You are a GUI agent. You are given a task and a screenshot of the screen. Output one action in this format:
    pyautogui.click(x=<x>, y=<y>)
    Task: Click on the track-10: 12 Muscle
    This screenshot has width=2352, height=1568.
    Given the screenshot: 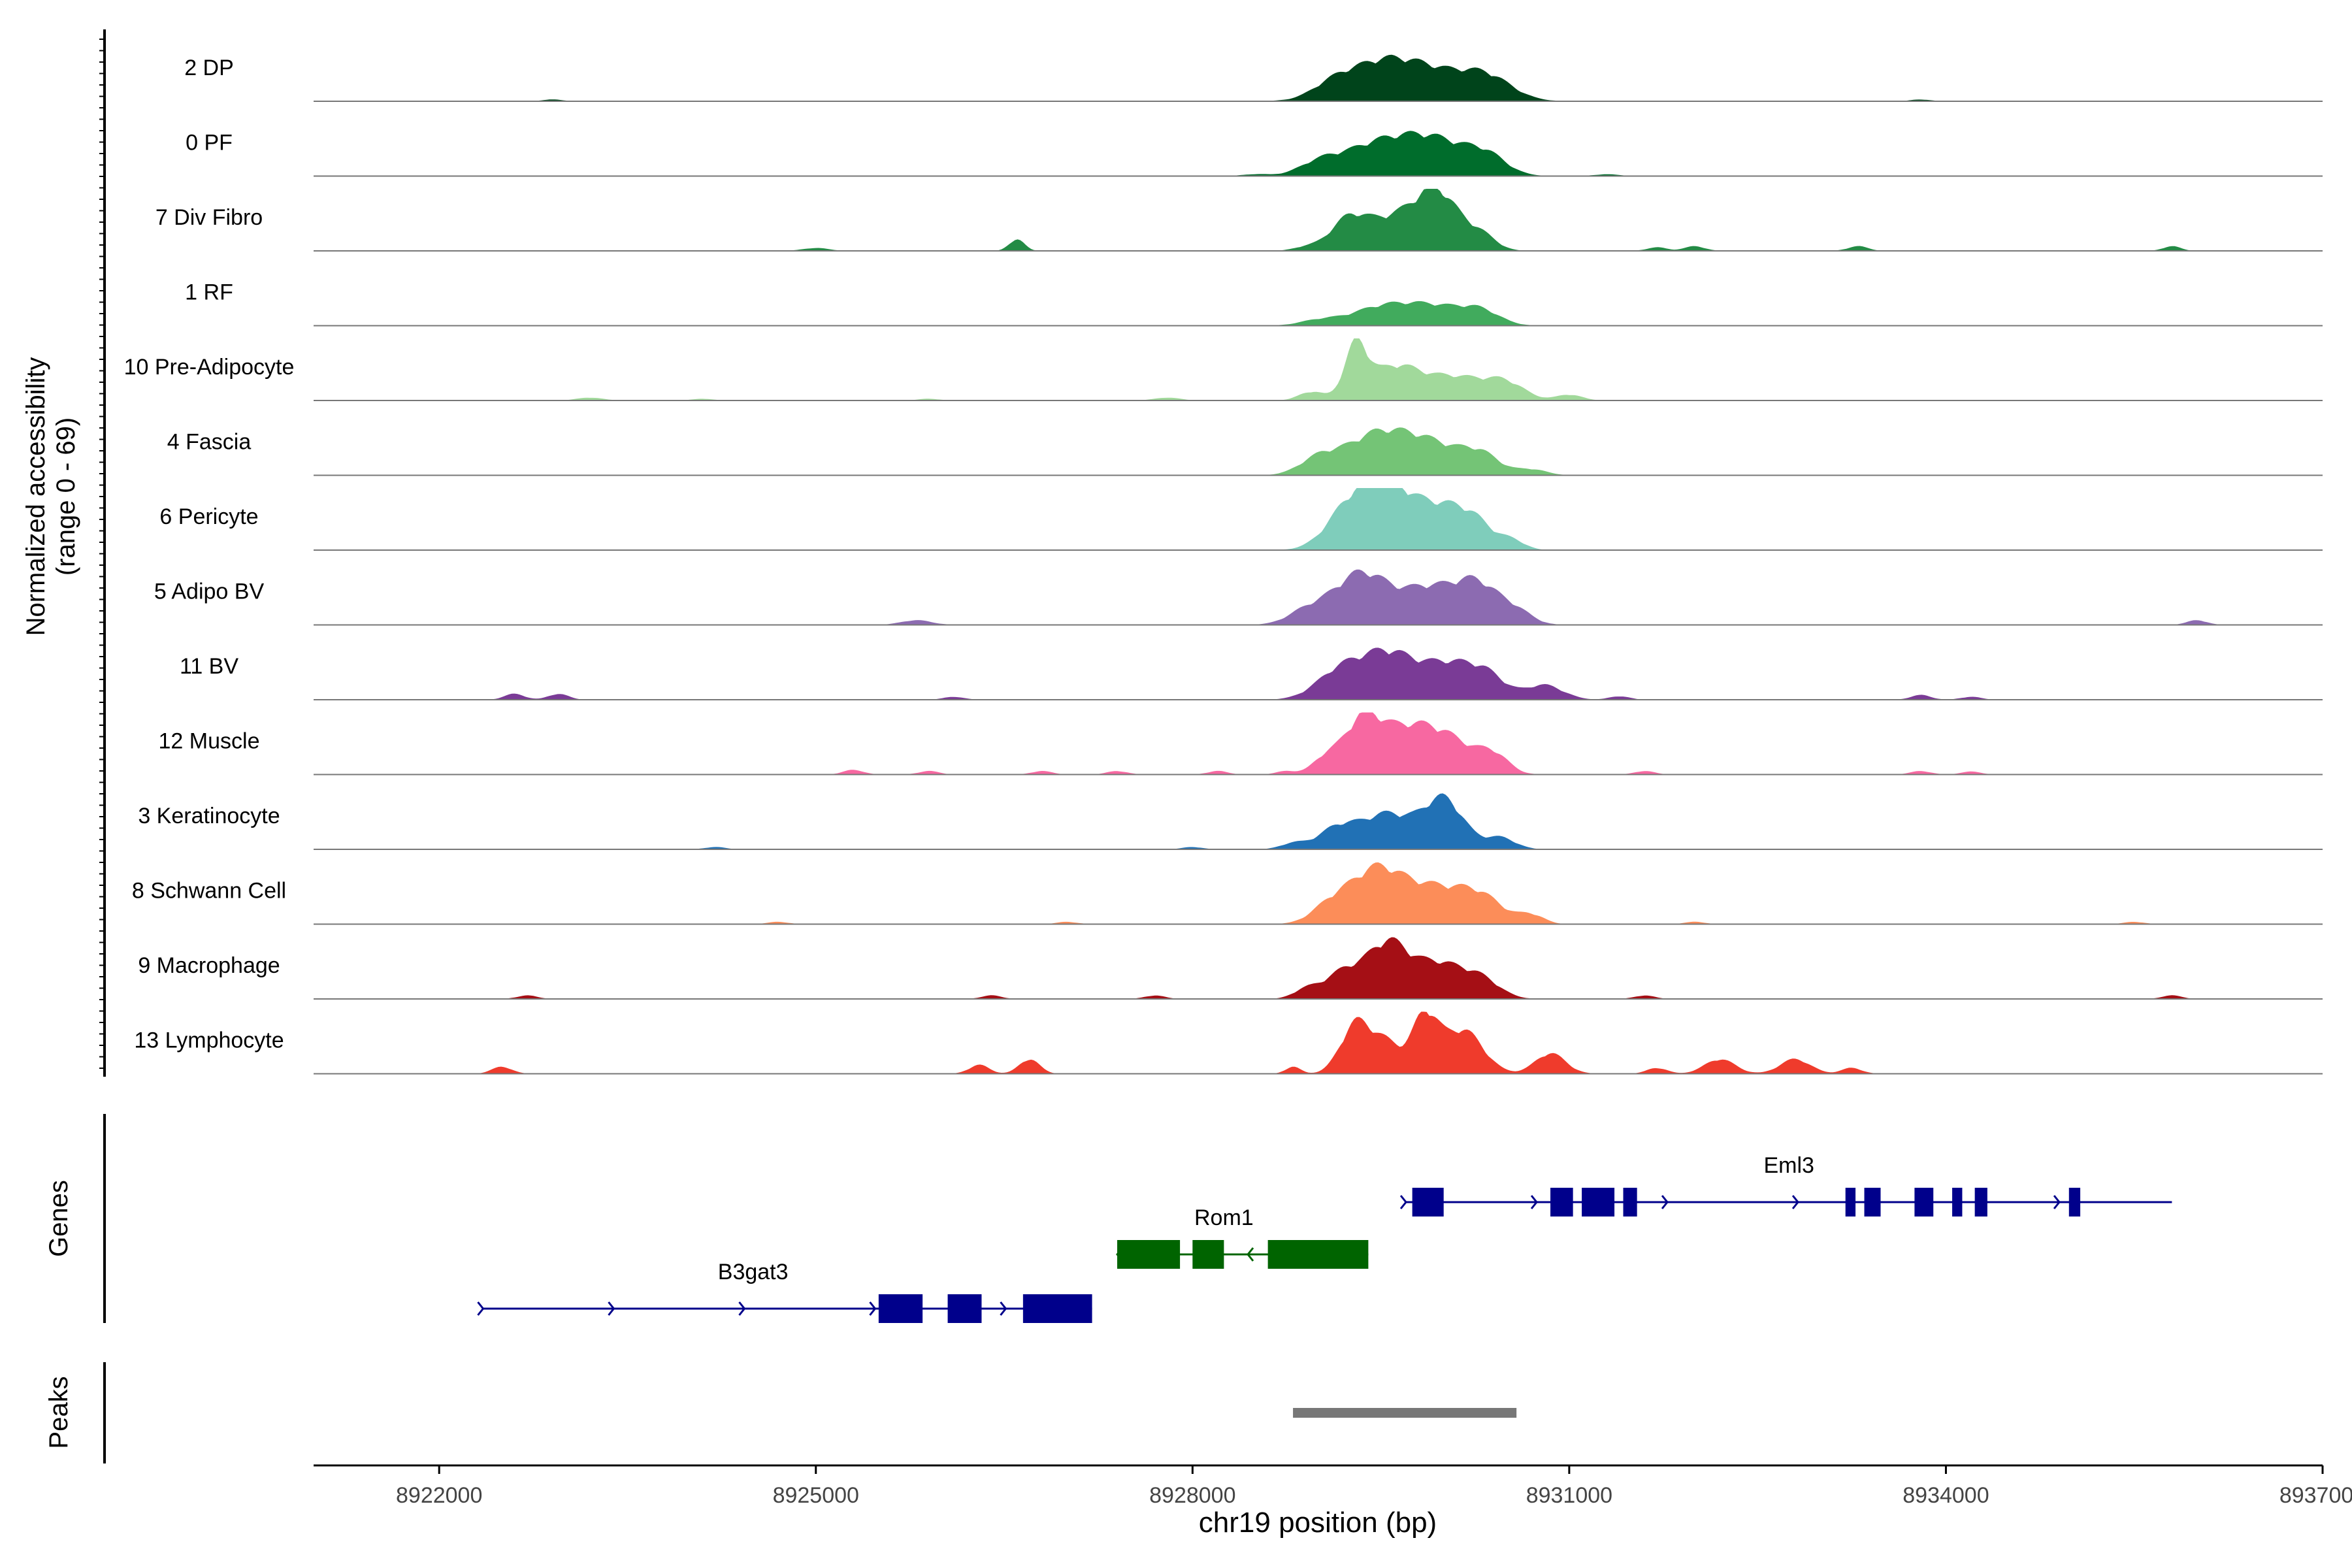 What is the action you would take?
    pyautogui.click(x=1241, y=744)
    